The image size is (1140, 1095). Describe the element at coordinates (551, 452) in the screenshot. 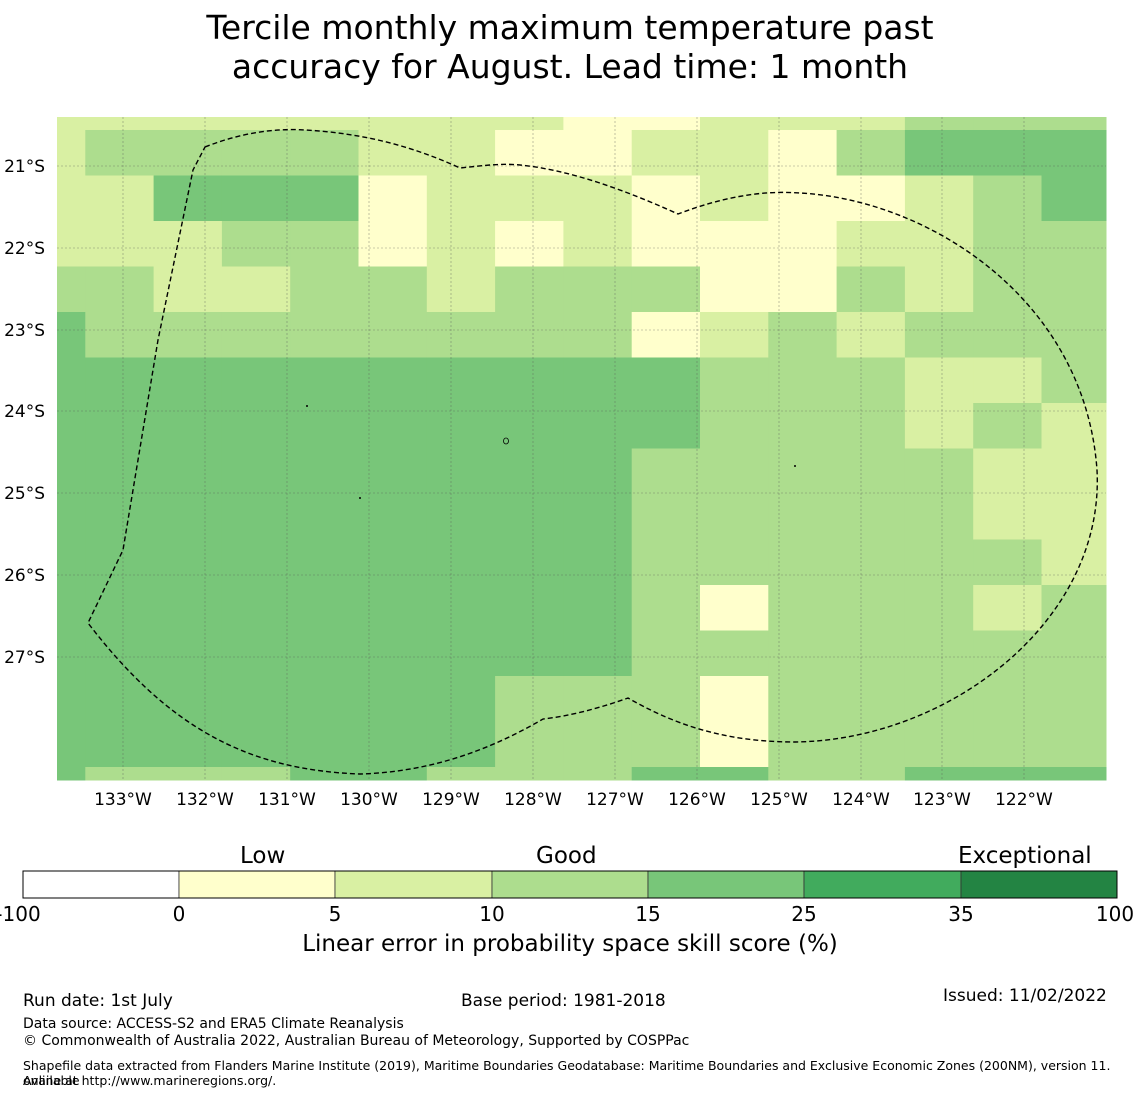

I see `island-markers` at that location.